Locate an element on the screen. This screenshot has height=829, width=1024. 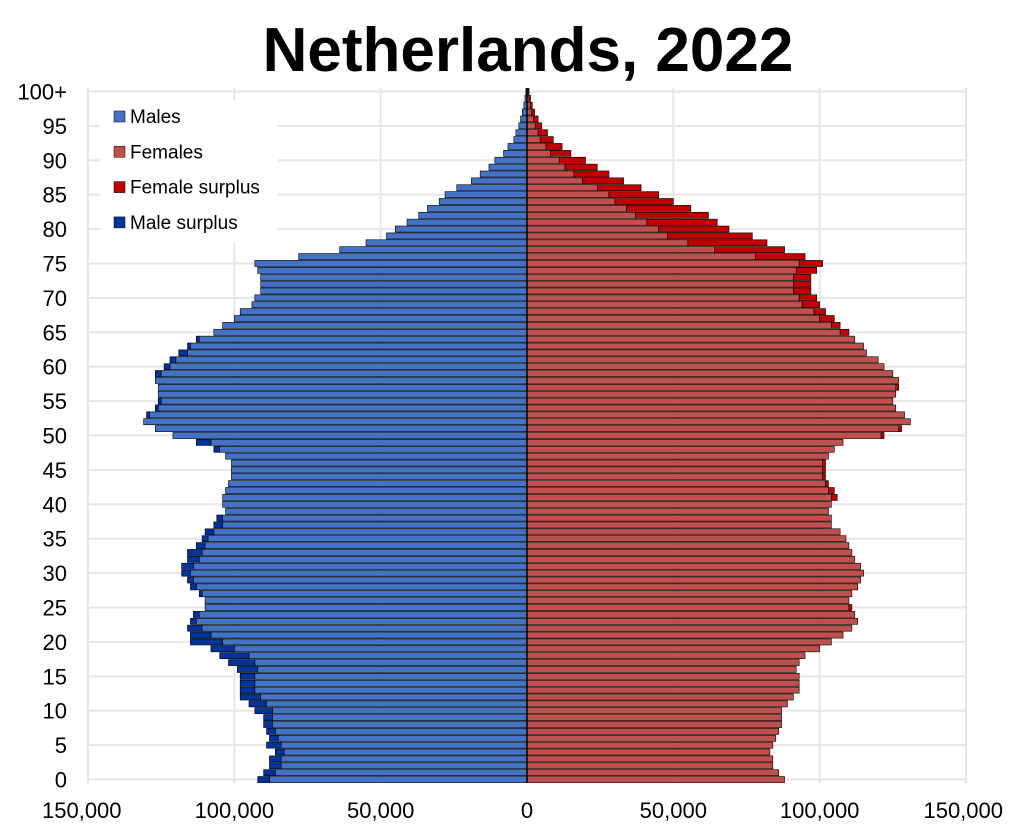
population-tick-label: 0 is located at coordinates (527, 810).